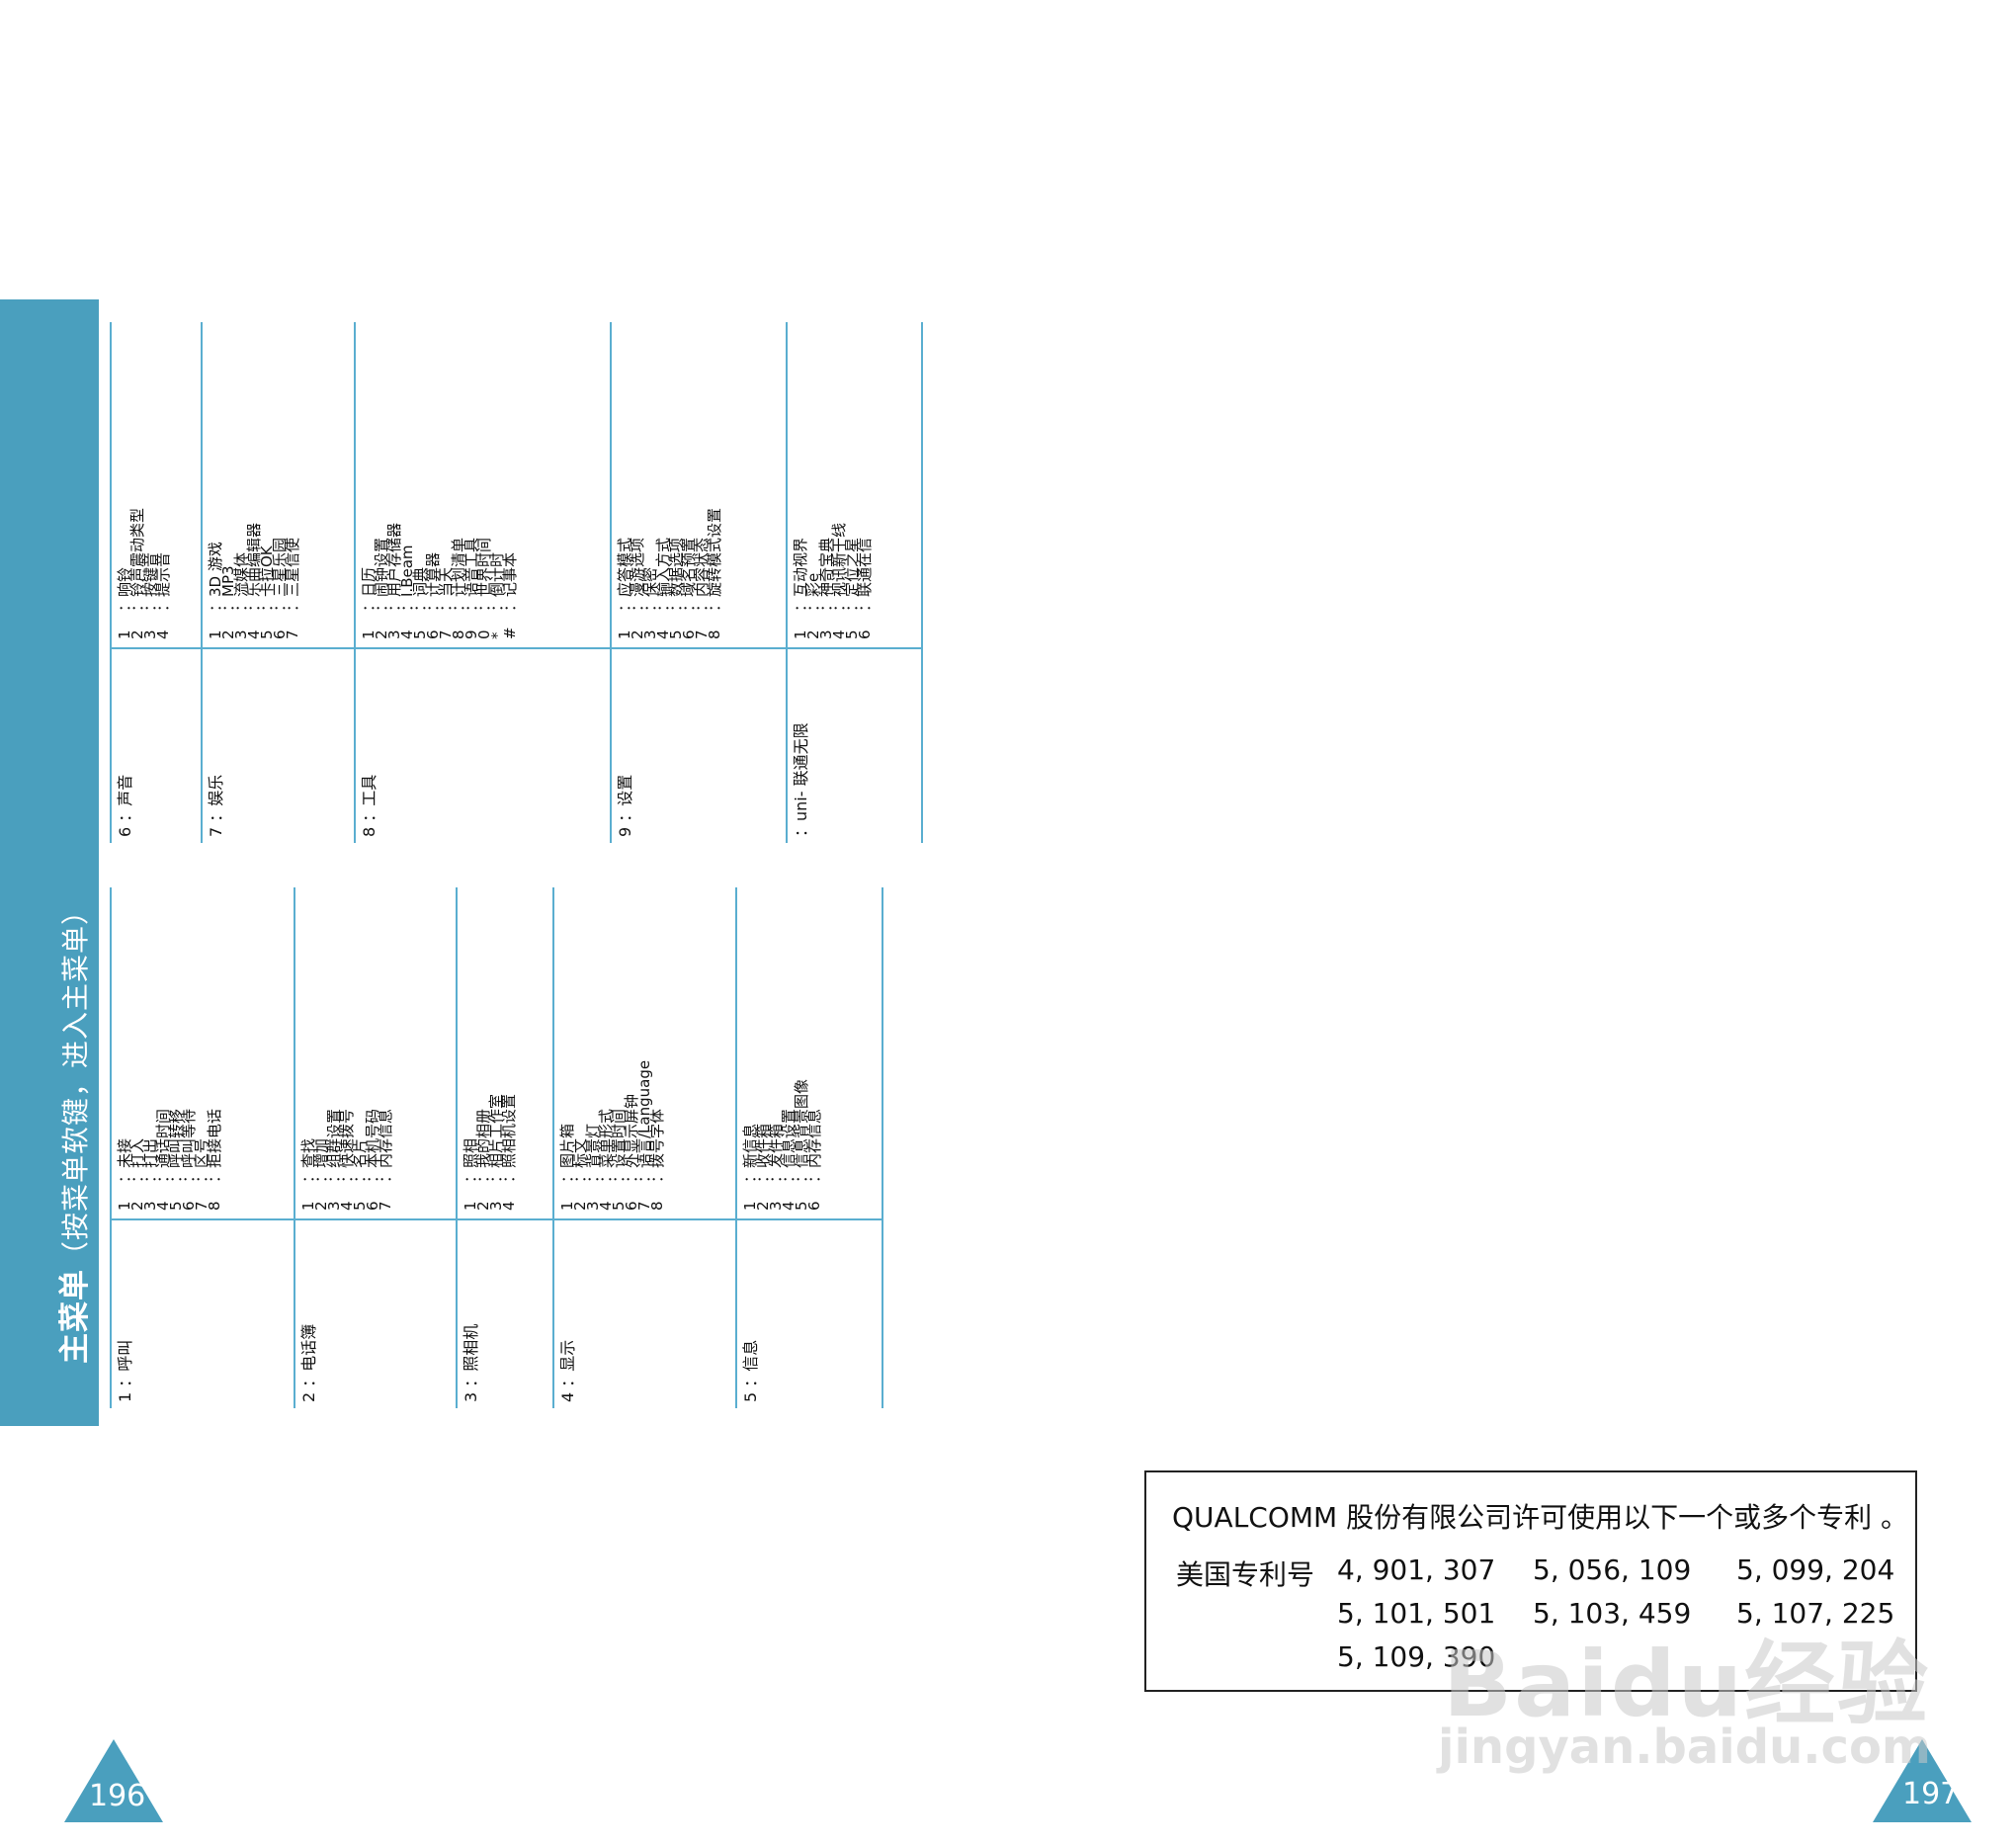  I want to click on menu-group-label: ：uni- 联通无限, so click(801, 779).